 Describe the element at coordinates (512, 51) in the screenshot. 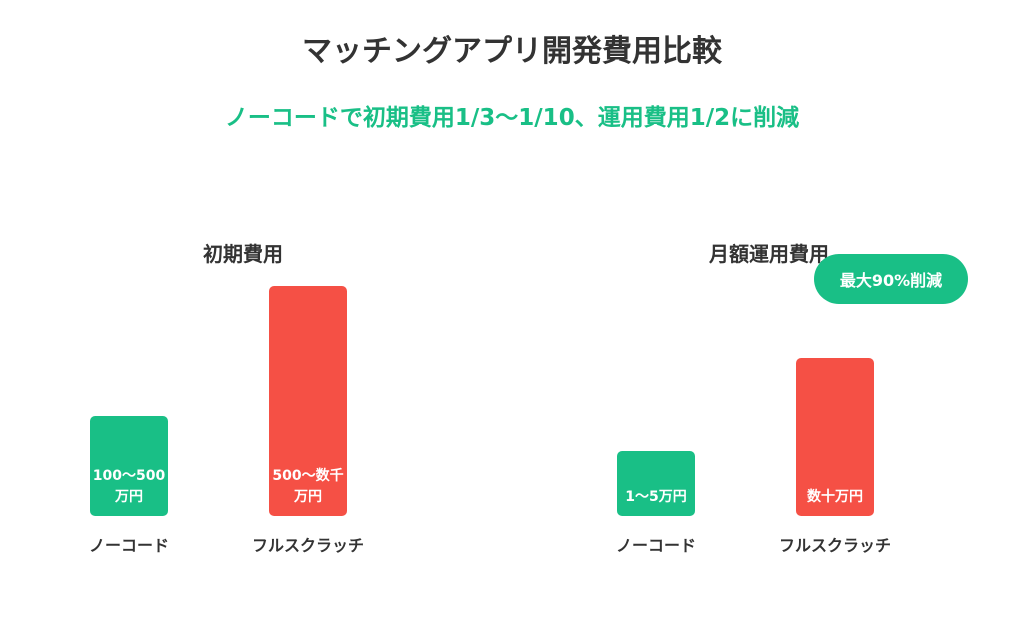

I see `page-title: マッチングアプリ開発費用比較` at that location.